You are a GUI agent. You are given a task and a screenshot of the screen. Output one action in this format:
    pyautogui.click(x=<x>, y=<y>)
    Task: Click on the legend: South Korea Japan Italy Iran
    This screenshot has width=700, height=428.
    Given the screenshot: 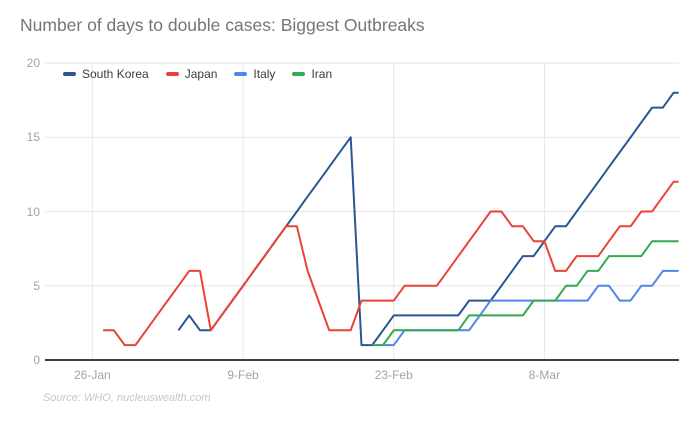 What is the action you would take?
    pyautogui.click(x=197, y=74)
    